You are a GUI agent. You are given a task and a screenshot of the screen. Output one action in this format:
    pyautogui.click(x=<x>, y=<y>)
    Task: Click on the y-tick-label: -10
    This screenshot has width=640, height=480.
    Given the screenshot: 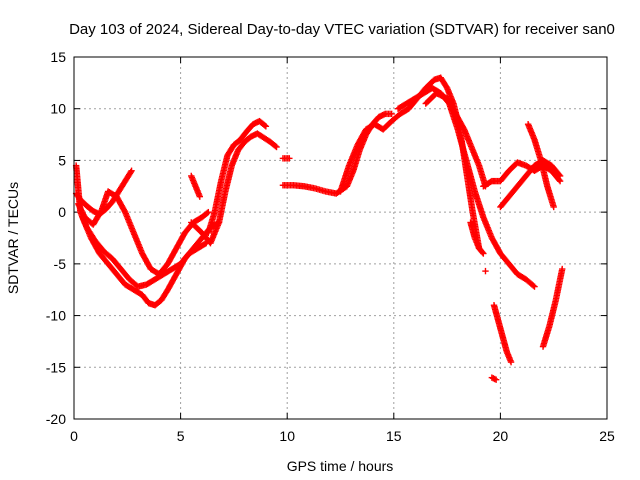 What is the action you would take?
    pyautogui.click(x=56, y=316)
    